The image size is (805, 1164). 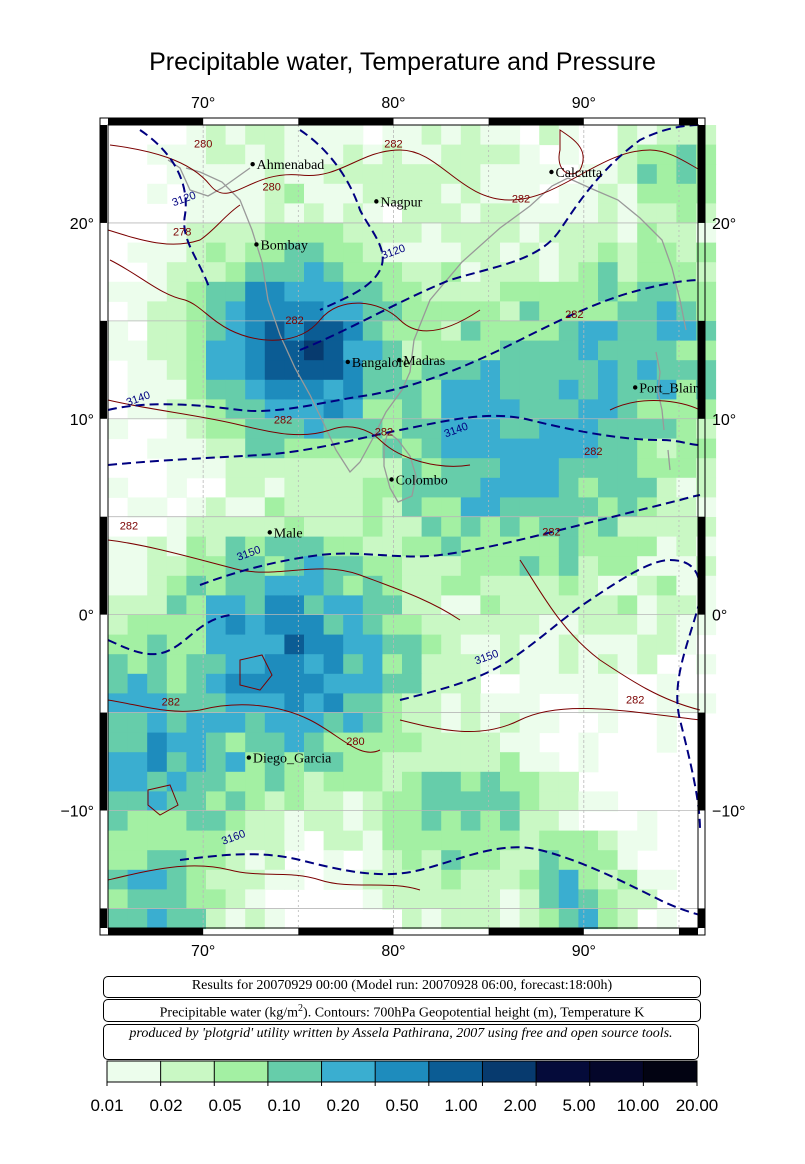 What do you see at coordinates (422, 480) in the screenshot?
I see `city-label: Colombo` at bounding box center [422, 480].